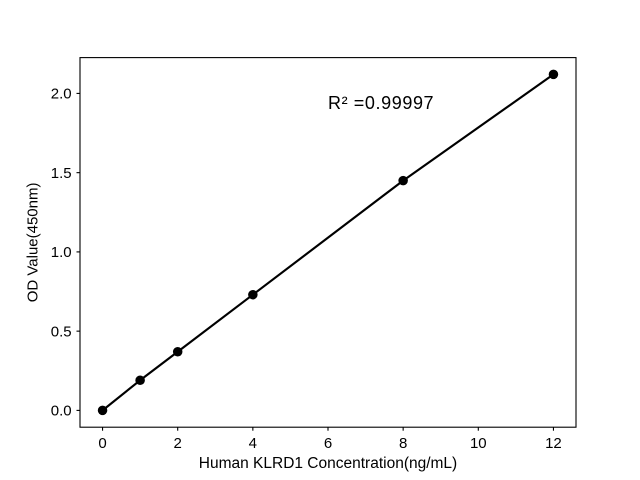  Describe the element at coordinates (61, 411) in the screenshot. I see `svg-text: 0.0` at that location.